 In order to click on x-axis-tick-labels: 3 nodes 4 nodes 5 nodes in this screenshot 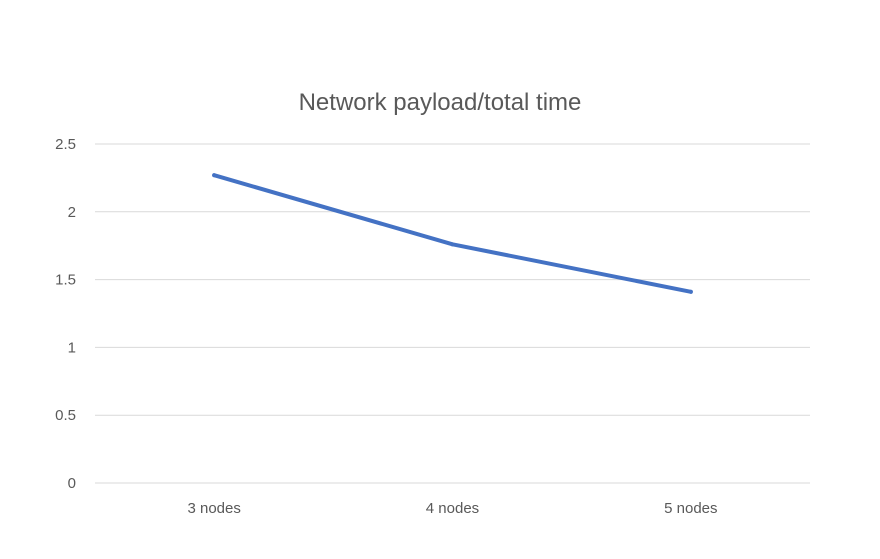, I will do `click(452, 508)`.